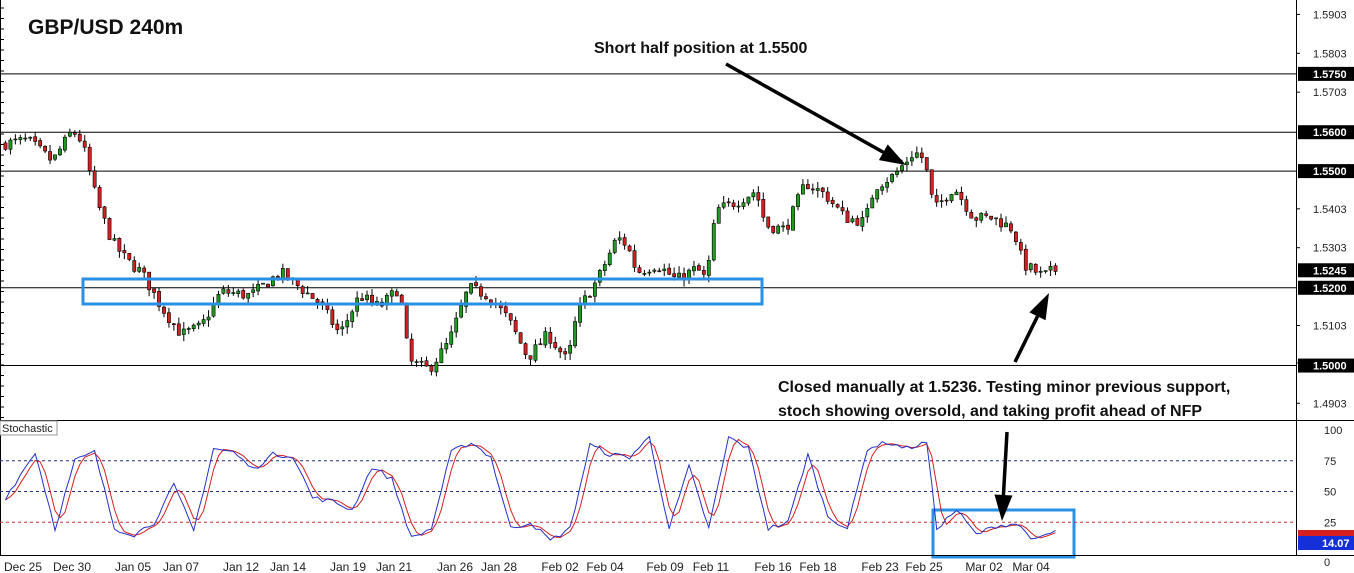 The image size is (1354, 573). Describe the element at coordinates (1330, 404) in the screenshot. I see `y-tick-label: 1.4903` at that location.